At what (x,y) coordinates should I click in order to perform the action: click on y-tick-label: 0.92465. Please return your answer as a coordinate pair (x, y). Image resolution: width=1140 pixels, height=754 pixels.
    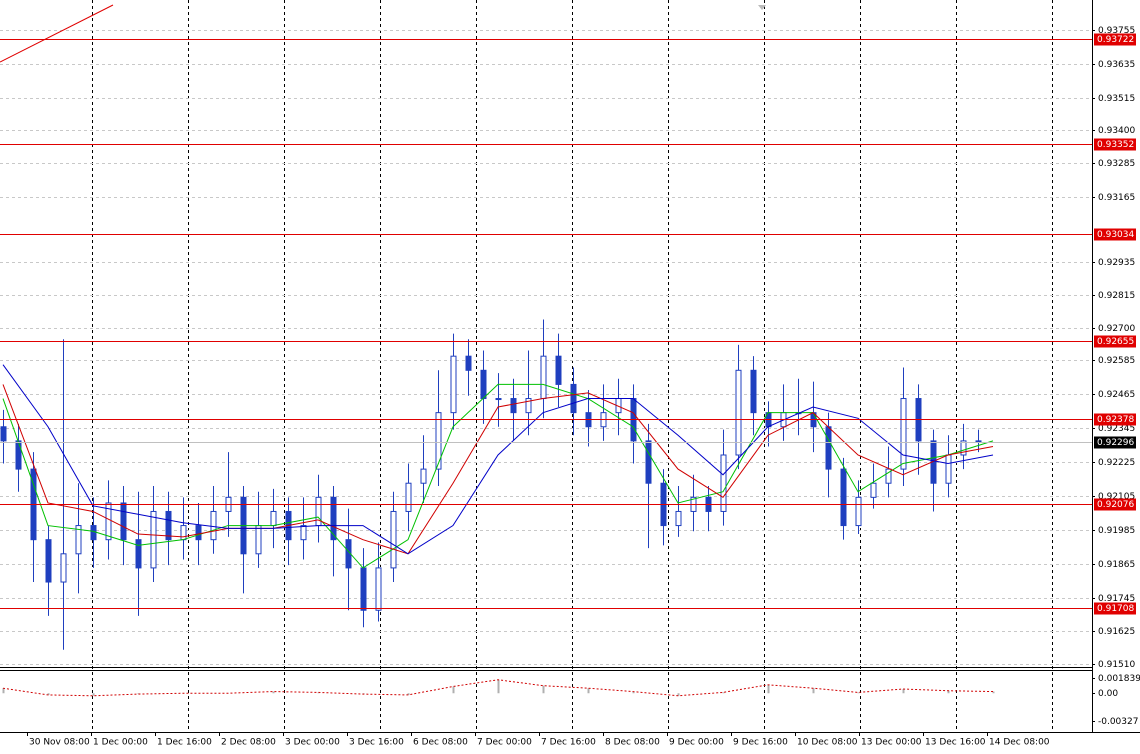
    Looking at the image, I should click on (1116, 395).